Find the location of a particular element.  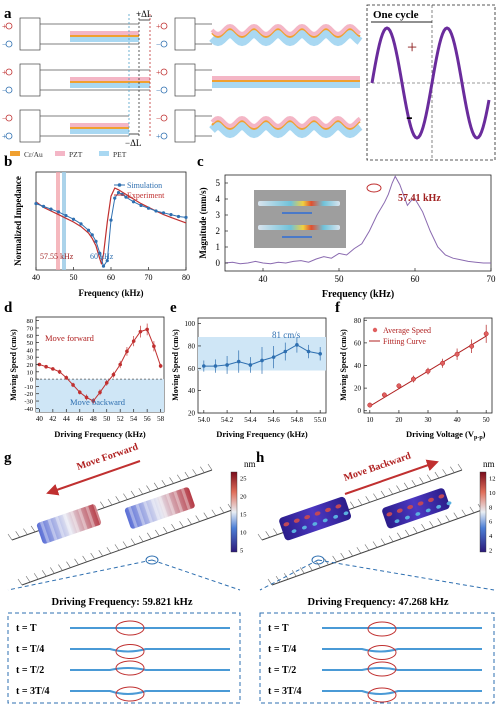

ticks-f: 10 20 30 40 50 0 20 40 60 80 is located at coordinates (422, 370).